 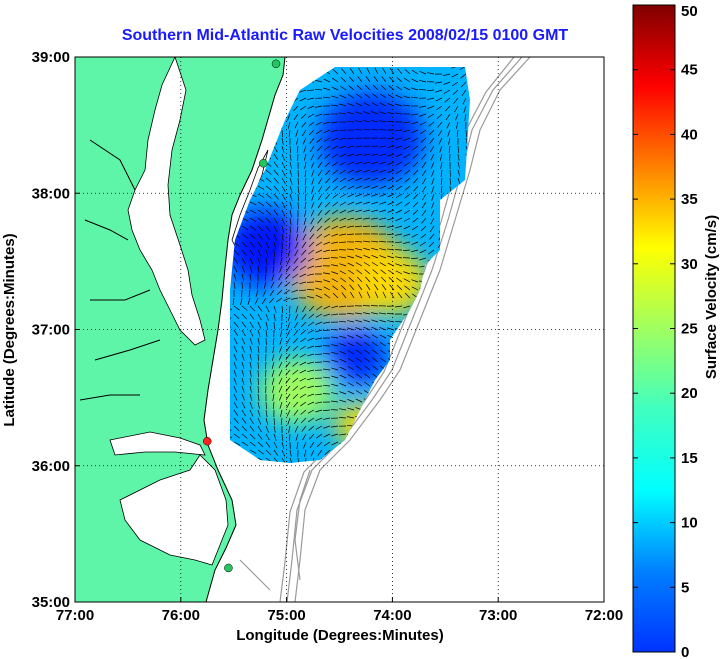 I want to click on y-axis-ticks: 35:00 36:00 37:00 38:00 39:00, so click(x=56, y=330).